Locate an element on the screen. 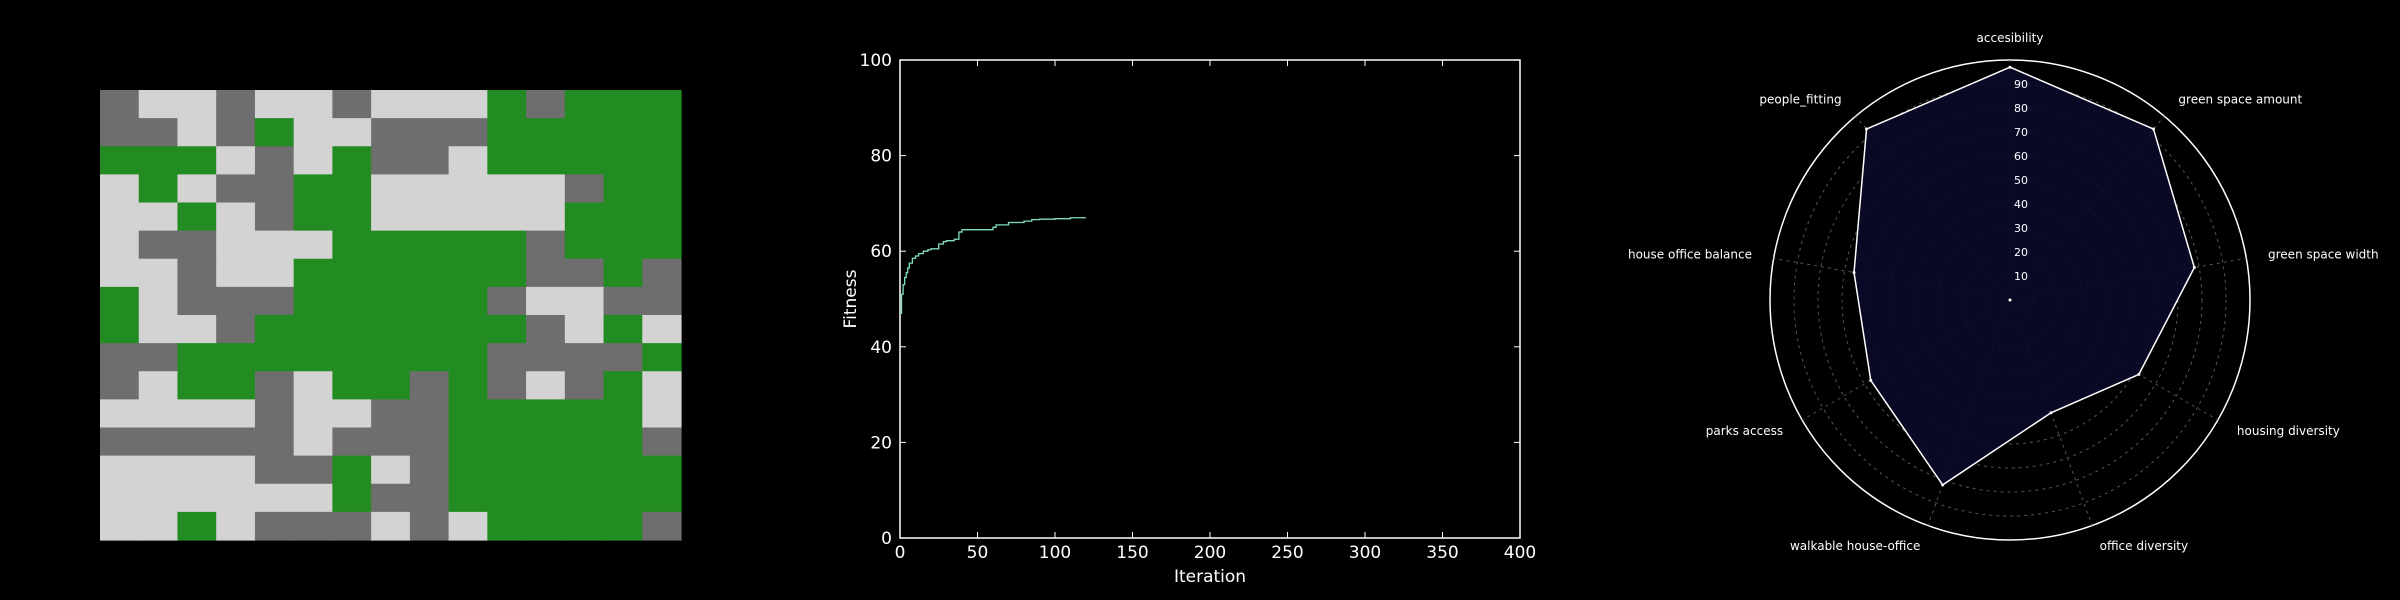  x-axis-label: Iteration is located at coordinates (1210, 577).